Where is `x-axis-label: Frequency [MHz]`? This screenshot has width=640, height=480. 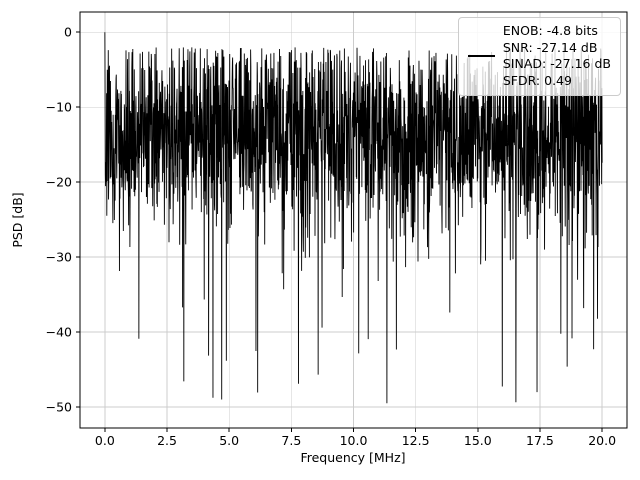
x-axis-label: Frequency [MHz] is located at coordinates (352, 457).